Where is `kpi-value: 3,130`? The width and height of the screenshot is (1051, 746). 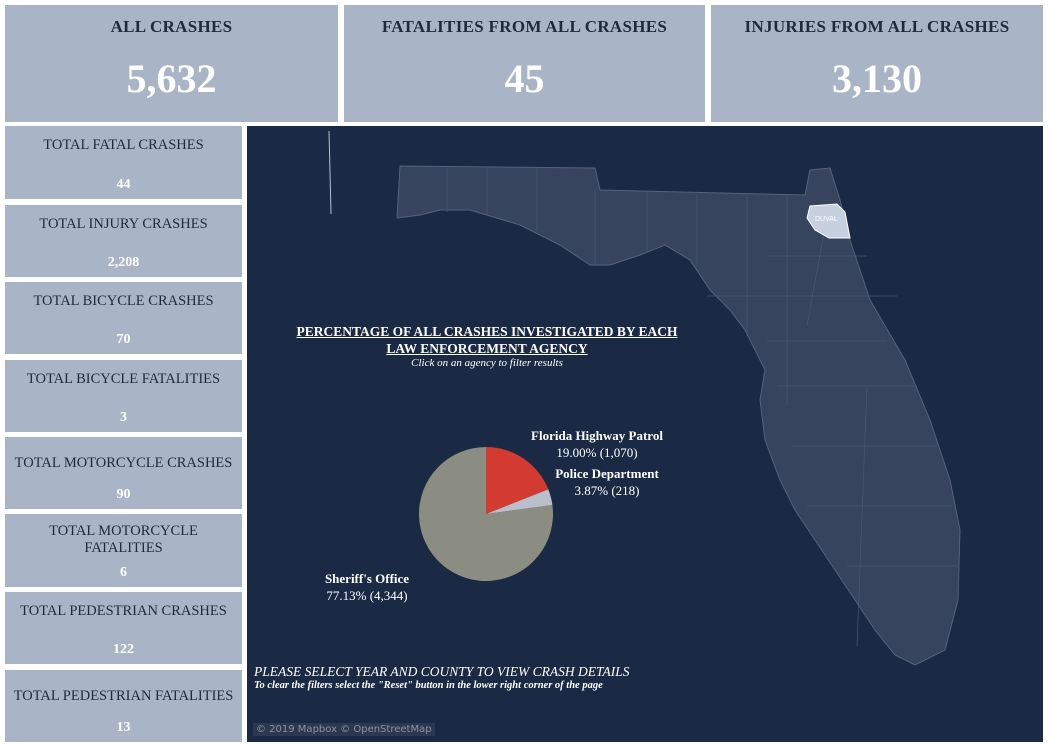 kpi-value: 3,130 is located at coordinates (877, 78).